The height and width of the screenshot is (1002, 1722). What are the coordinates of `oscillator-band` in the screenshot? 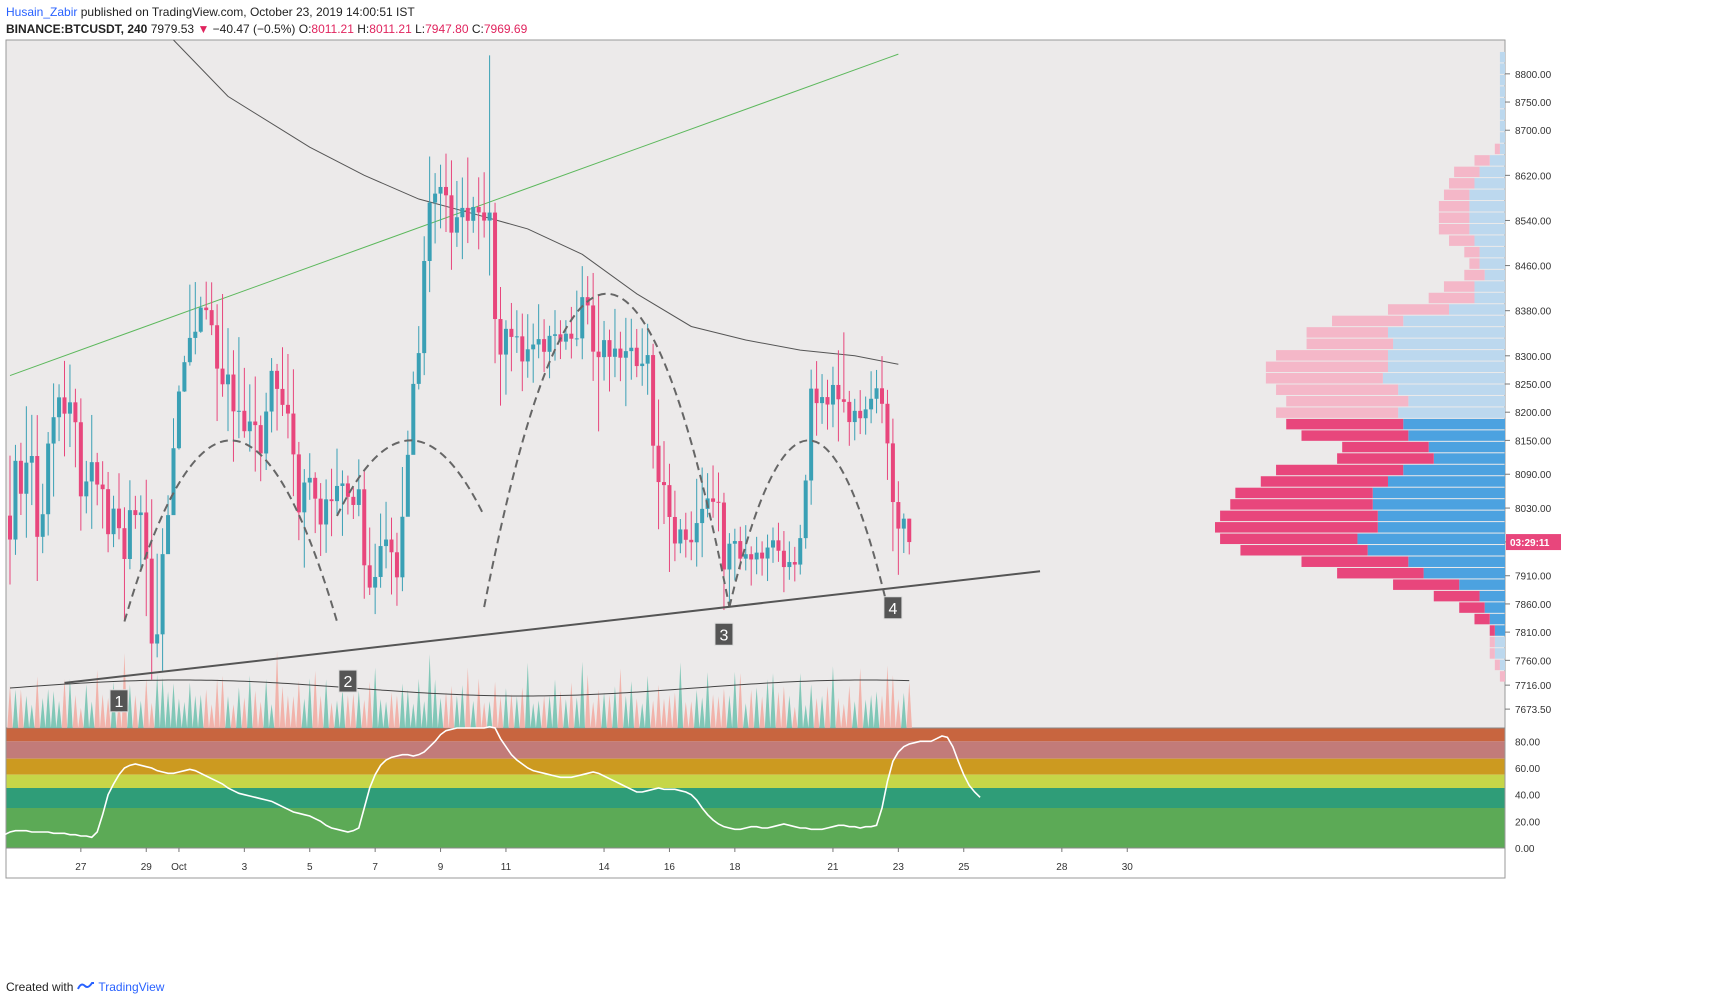 It's located at (755, 798).